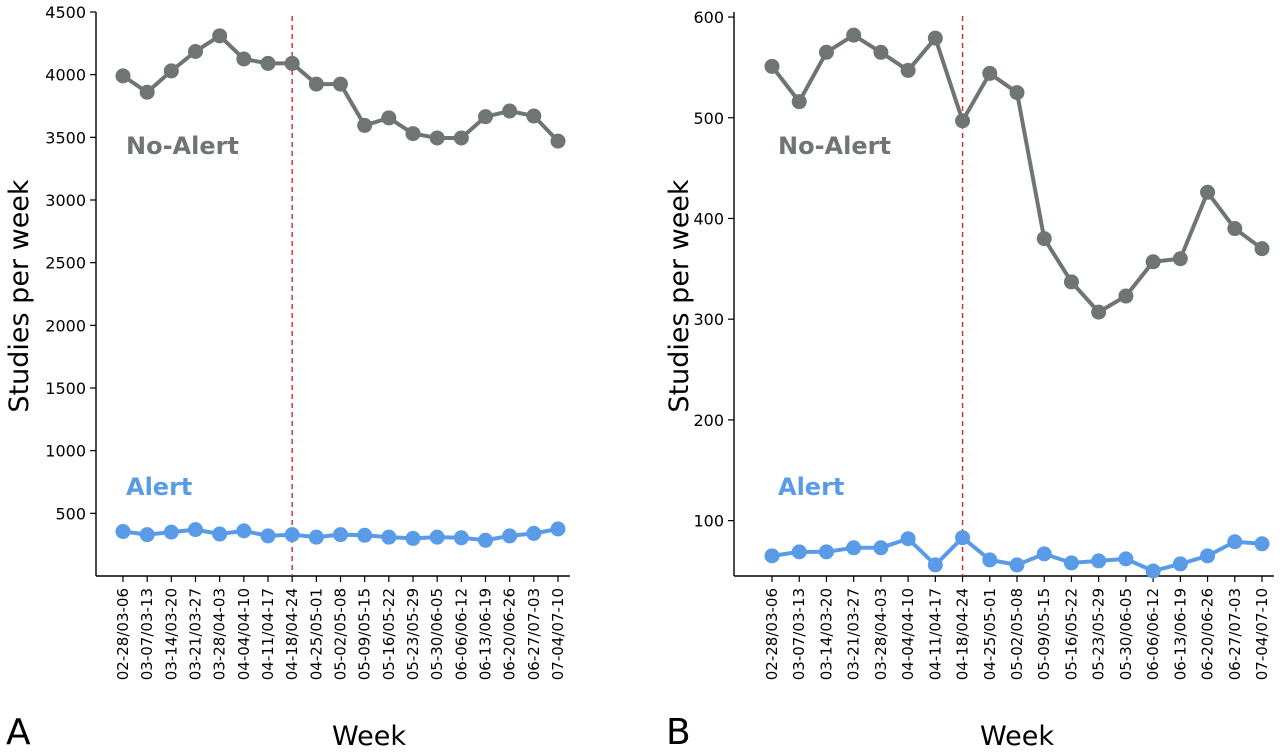 The height and width of the screenshot is (752, 1280). What do you see at coordinates (1180, 634) in the screenshot?
I see `x-tick-label: 06-13/06-19` at bounding box center [1180, 634].